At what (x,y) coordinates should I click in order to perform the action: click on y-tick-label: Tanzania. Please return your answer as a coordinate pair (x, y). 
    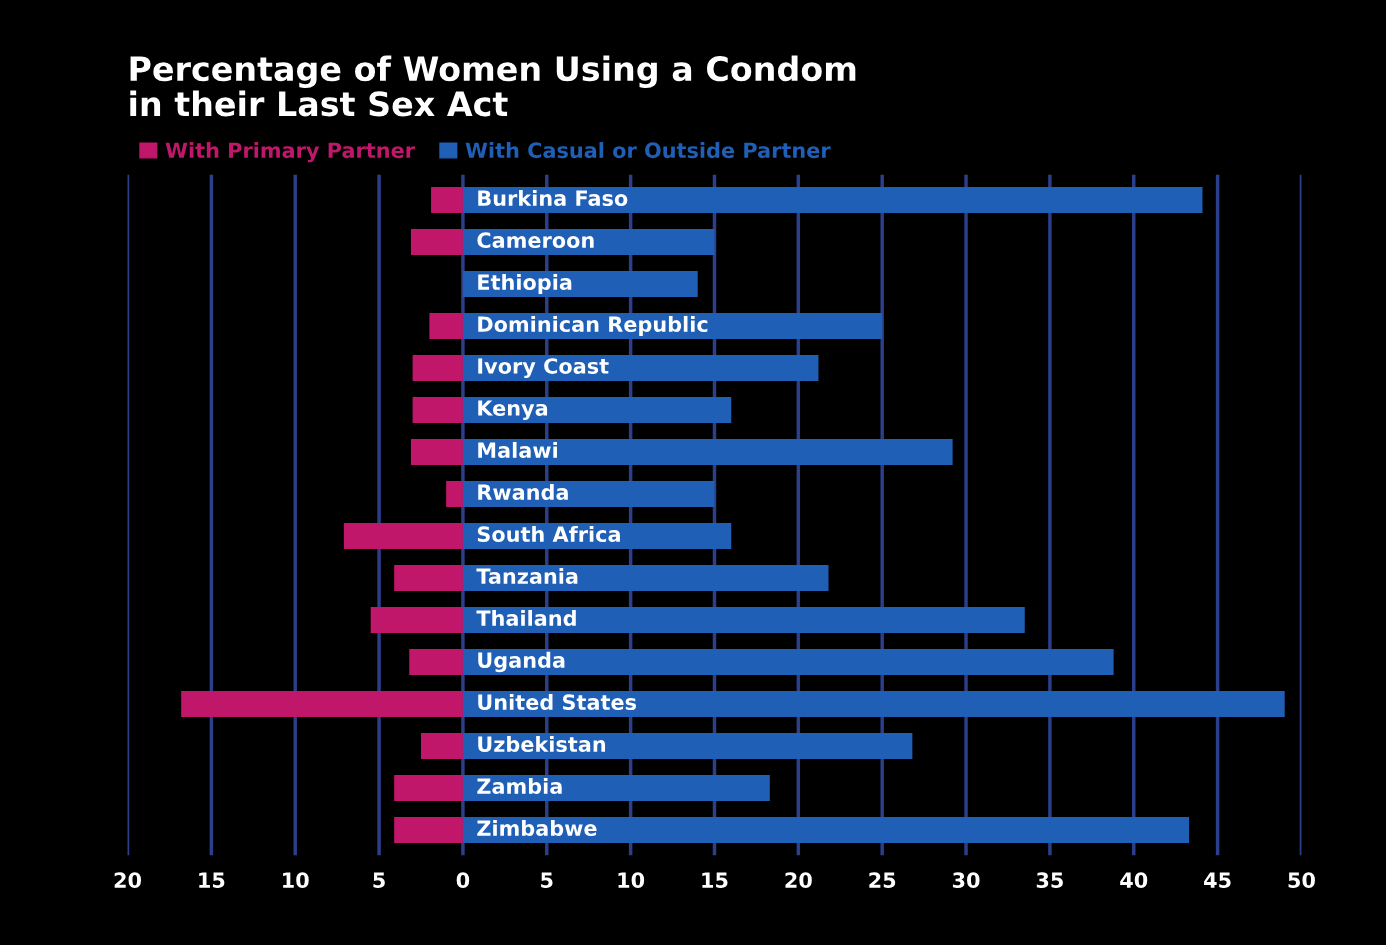
    Looking at the image, I should click on (527, 576).